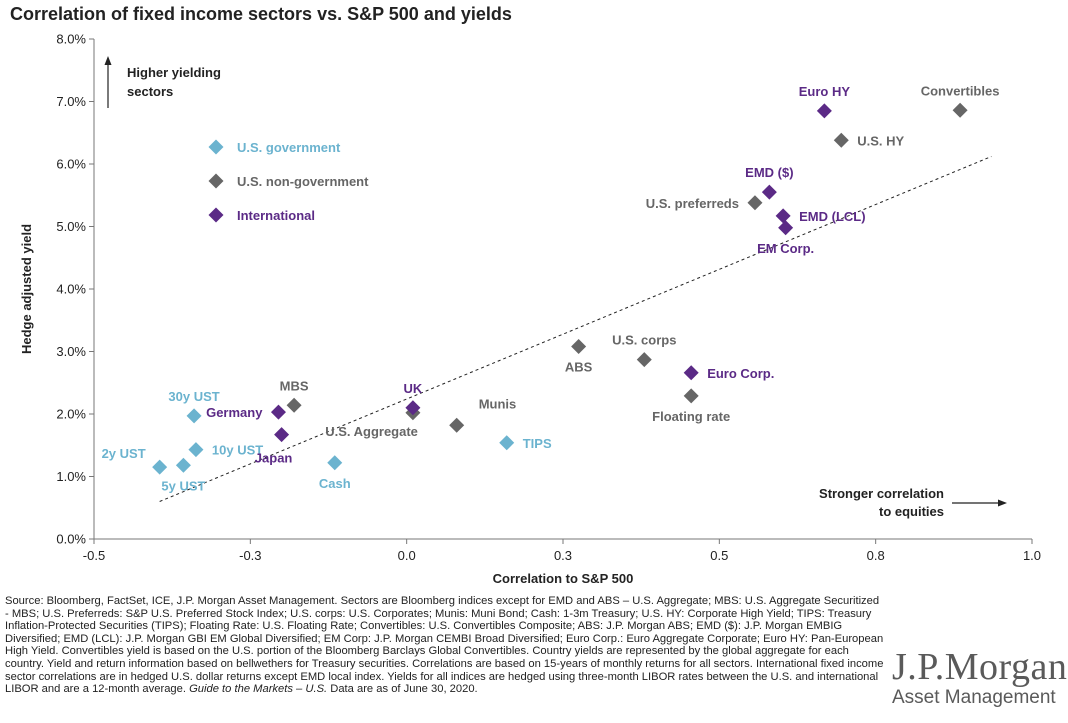 The image size is (1068, 723). Describe the element at coordinates (1002, 503) in the screenshot. I see `right-arrow-head` at that location.